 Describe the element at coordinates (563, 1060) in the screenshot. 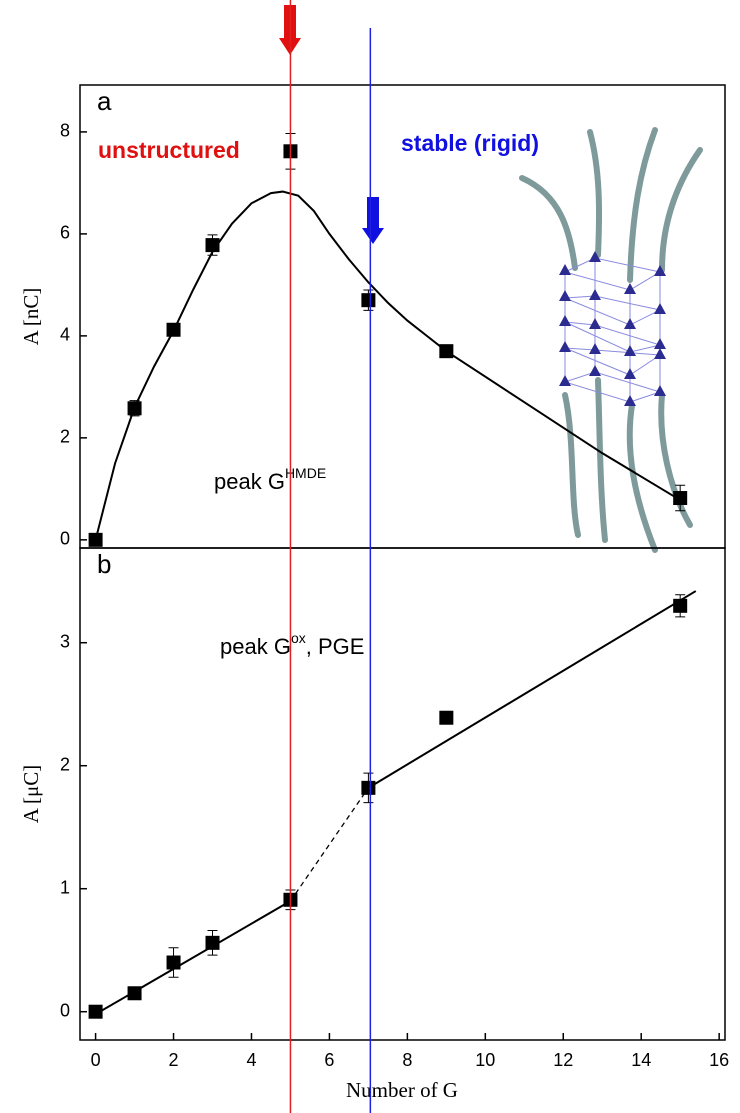

I see `x-tick-label: 12` at that location.